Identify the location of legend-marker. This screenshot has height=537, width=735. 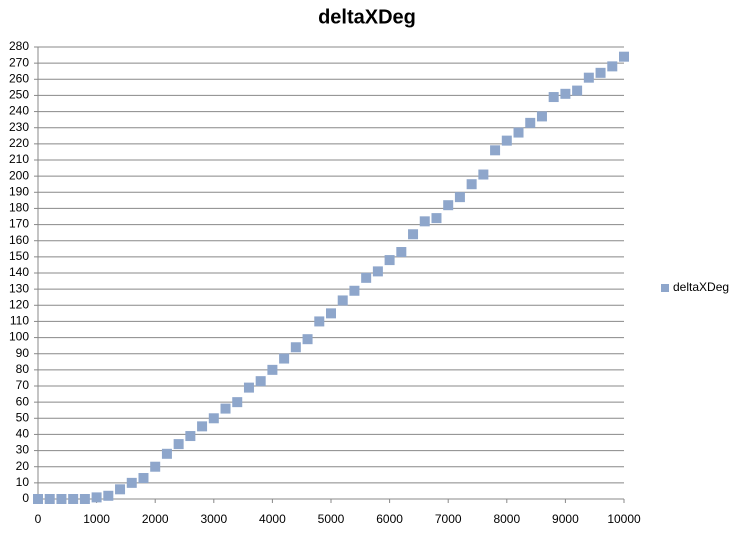
(665, 288).